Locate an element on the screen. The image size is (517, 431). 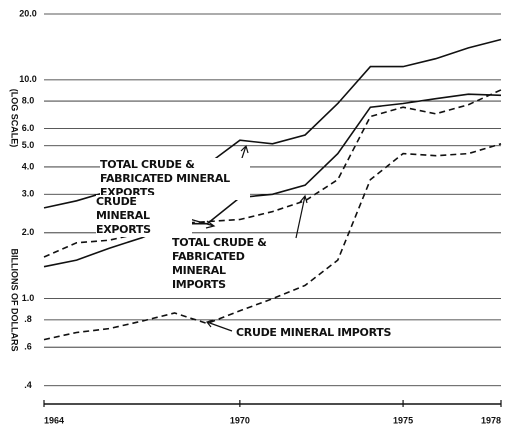
y-tick-label: 5.0 is located at coordinates (28, 145).